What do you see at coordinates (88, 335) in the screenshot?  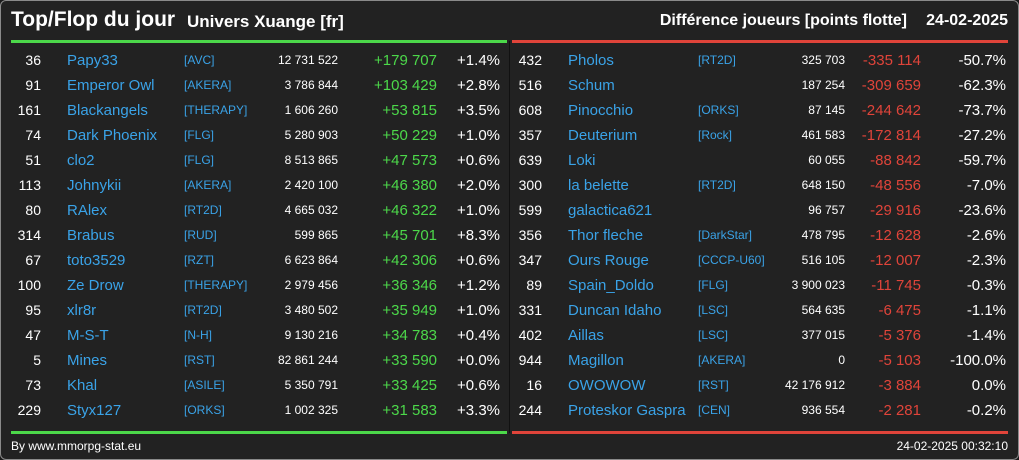 I see `player-name-link: M-S-T` at bounding box center [88, 335].